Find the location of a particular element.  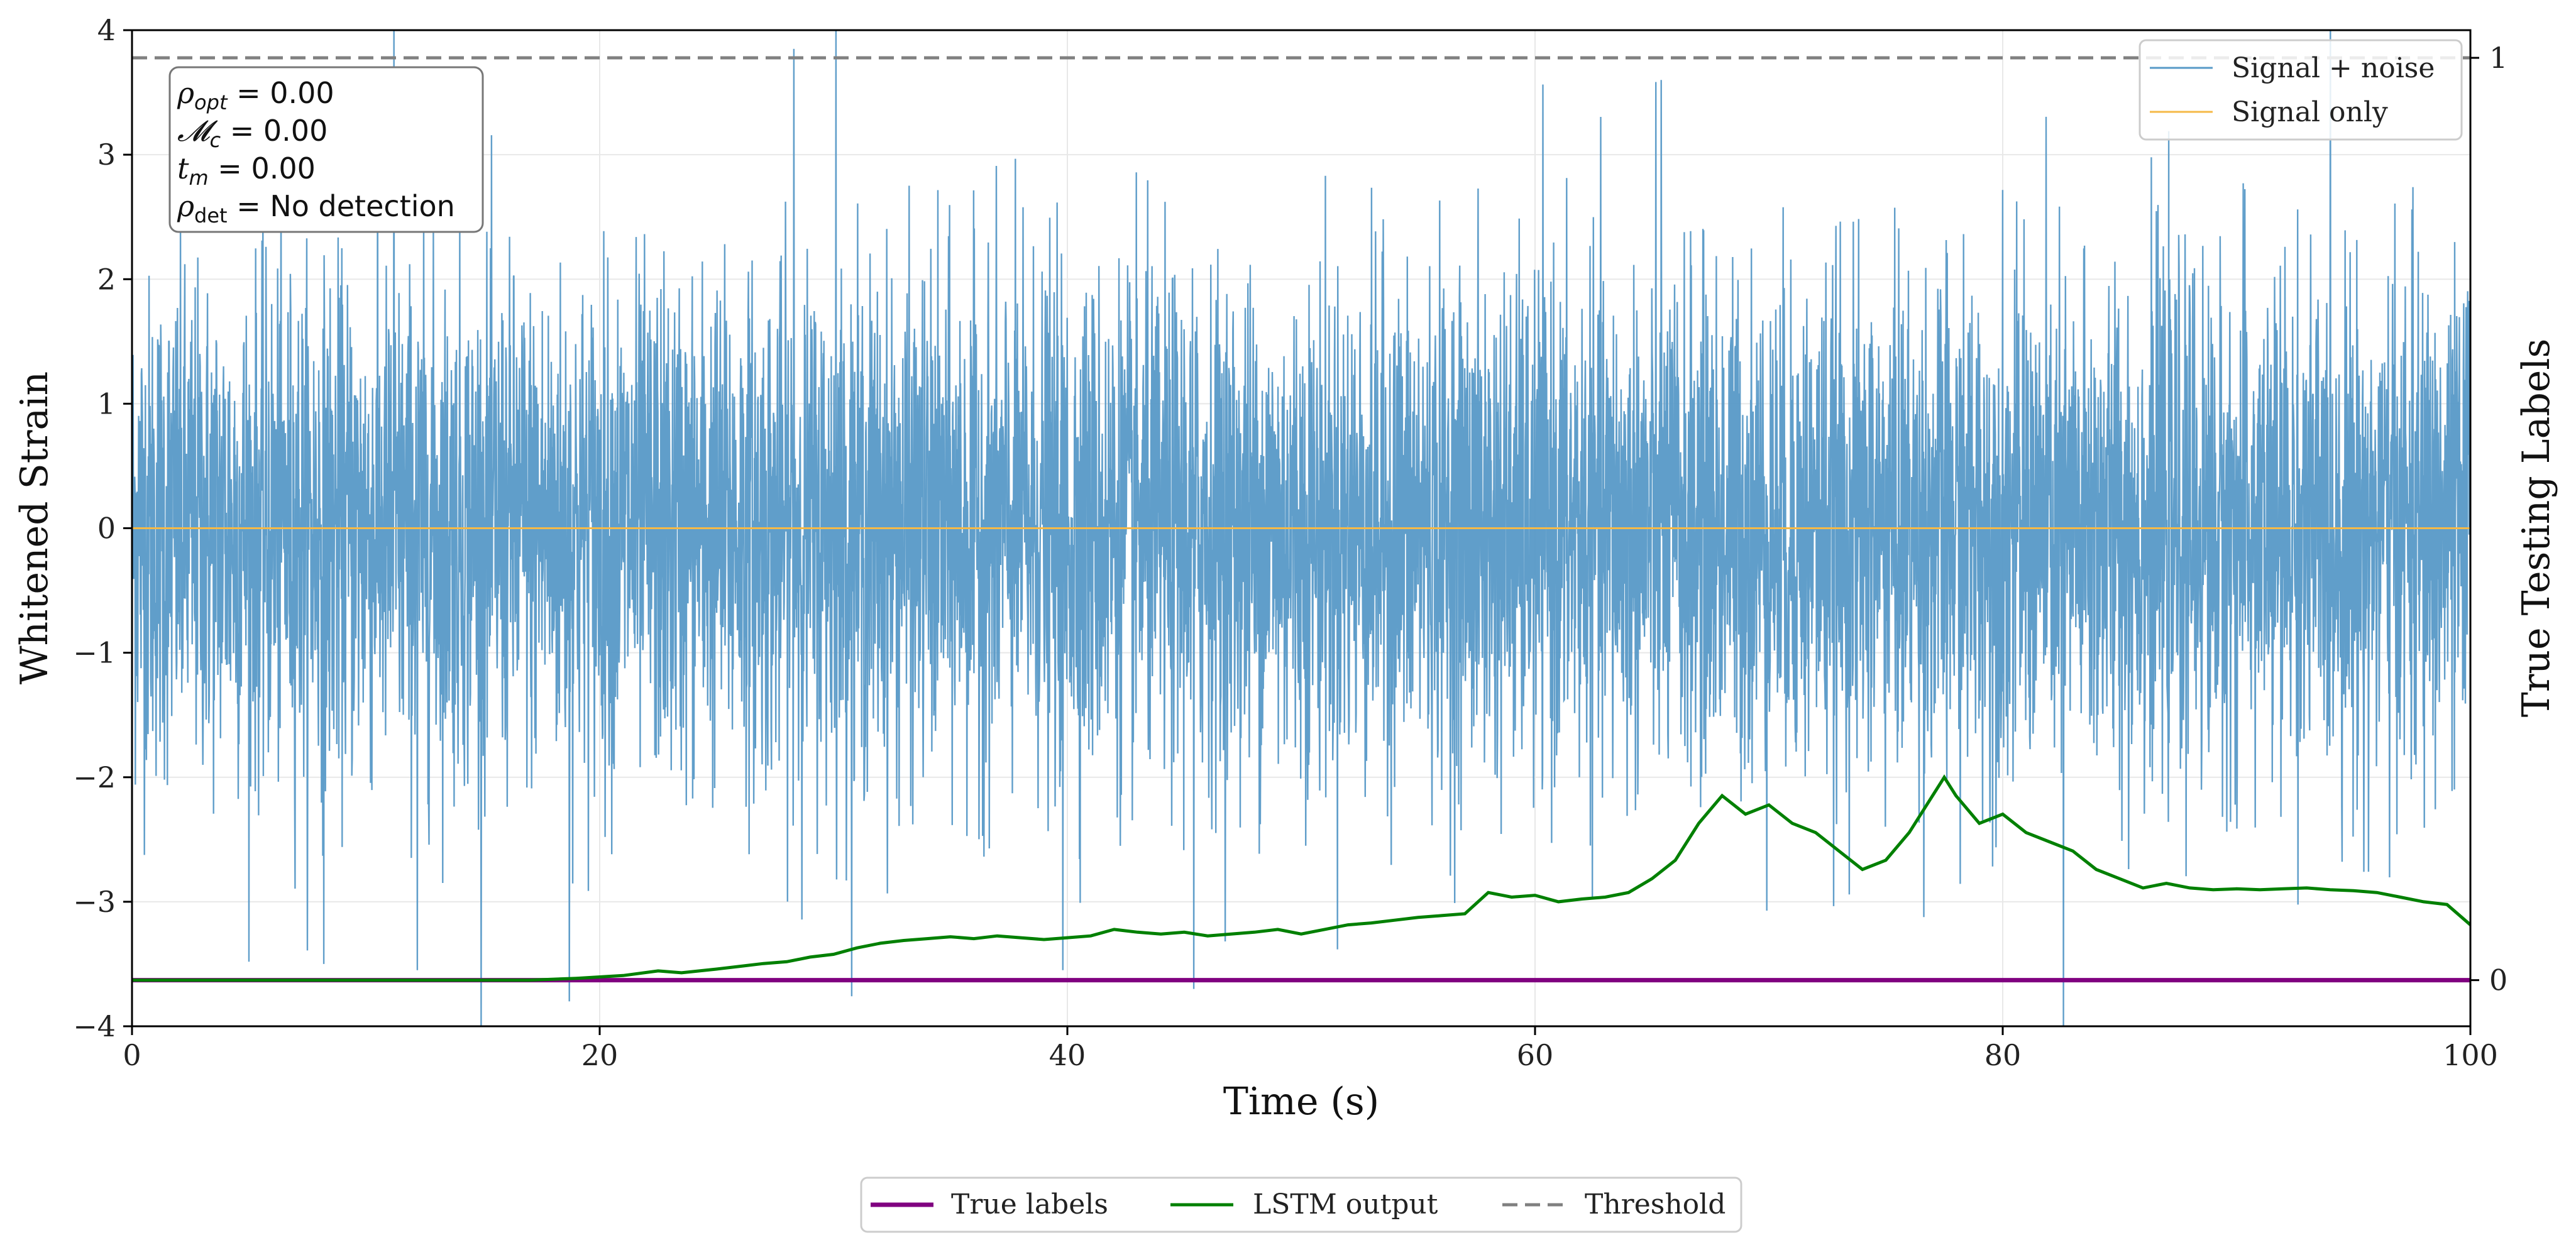

y-tick-label: −3 is located at coordinates (94, 902).